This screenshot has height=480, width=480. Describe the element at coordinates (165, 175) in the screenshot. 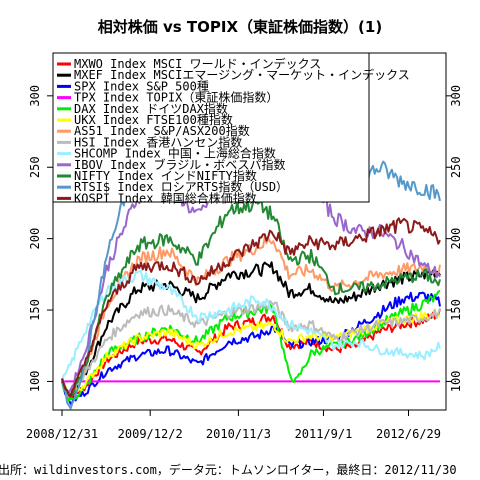

I see `legend-label-11: NIFTY Index インドNIFTY指数` at that location.